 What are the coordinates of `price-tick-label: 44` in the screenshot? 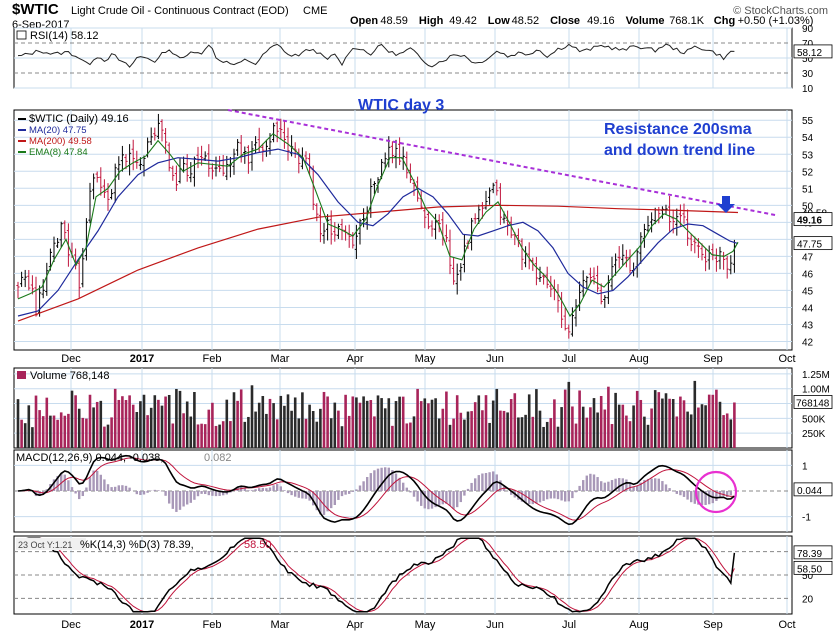 It's located at (808, 308).